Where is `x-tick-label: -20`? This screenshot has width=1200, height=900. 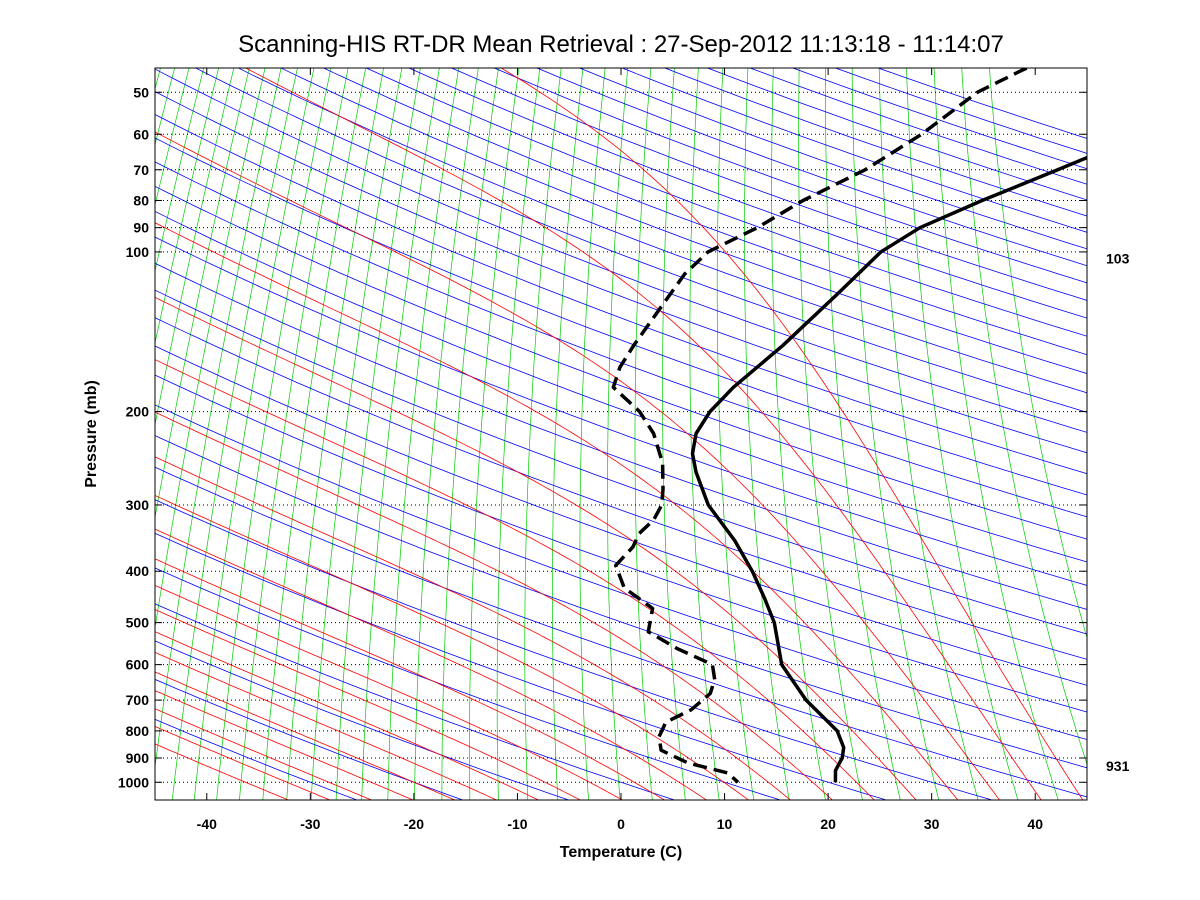 x-tick-label: -20 is located at coordinates (414, 824).